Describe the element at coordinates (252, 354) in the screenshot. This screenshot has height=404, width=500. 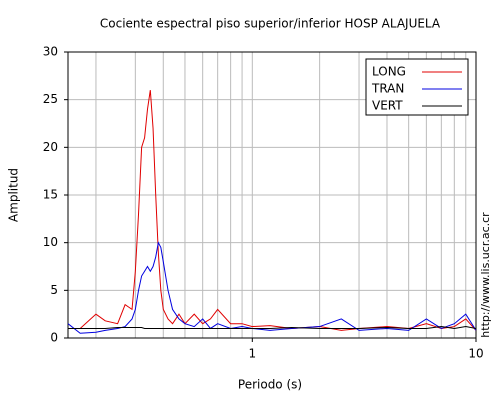
I see `x-tick-label: 1` at that location.